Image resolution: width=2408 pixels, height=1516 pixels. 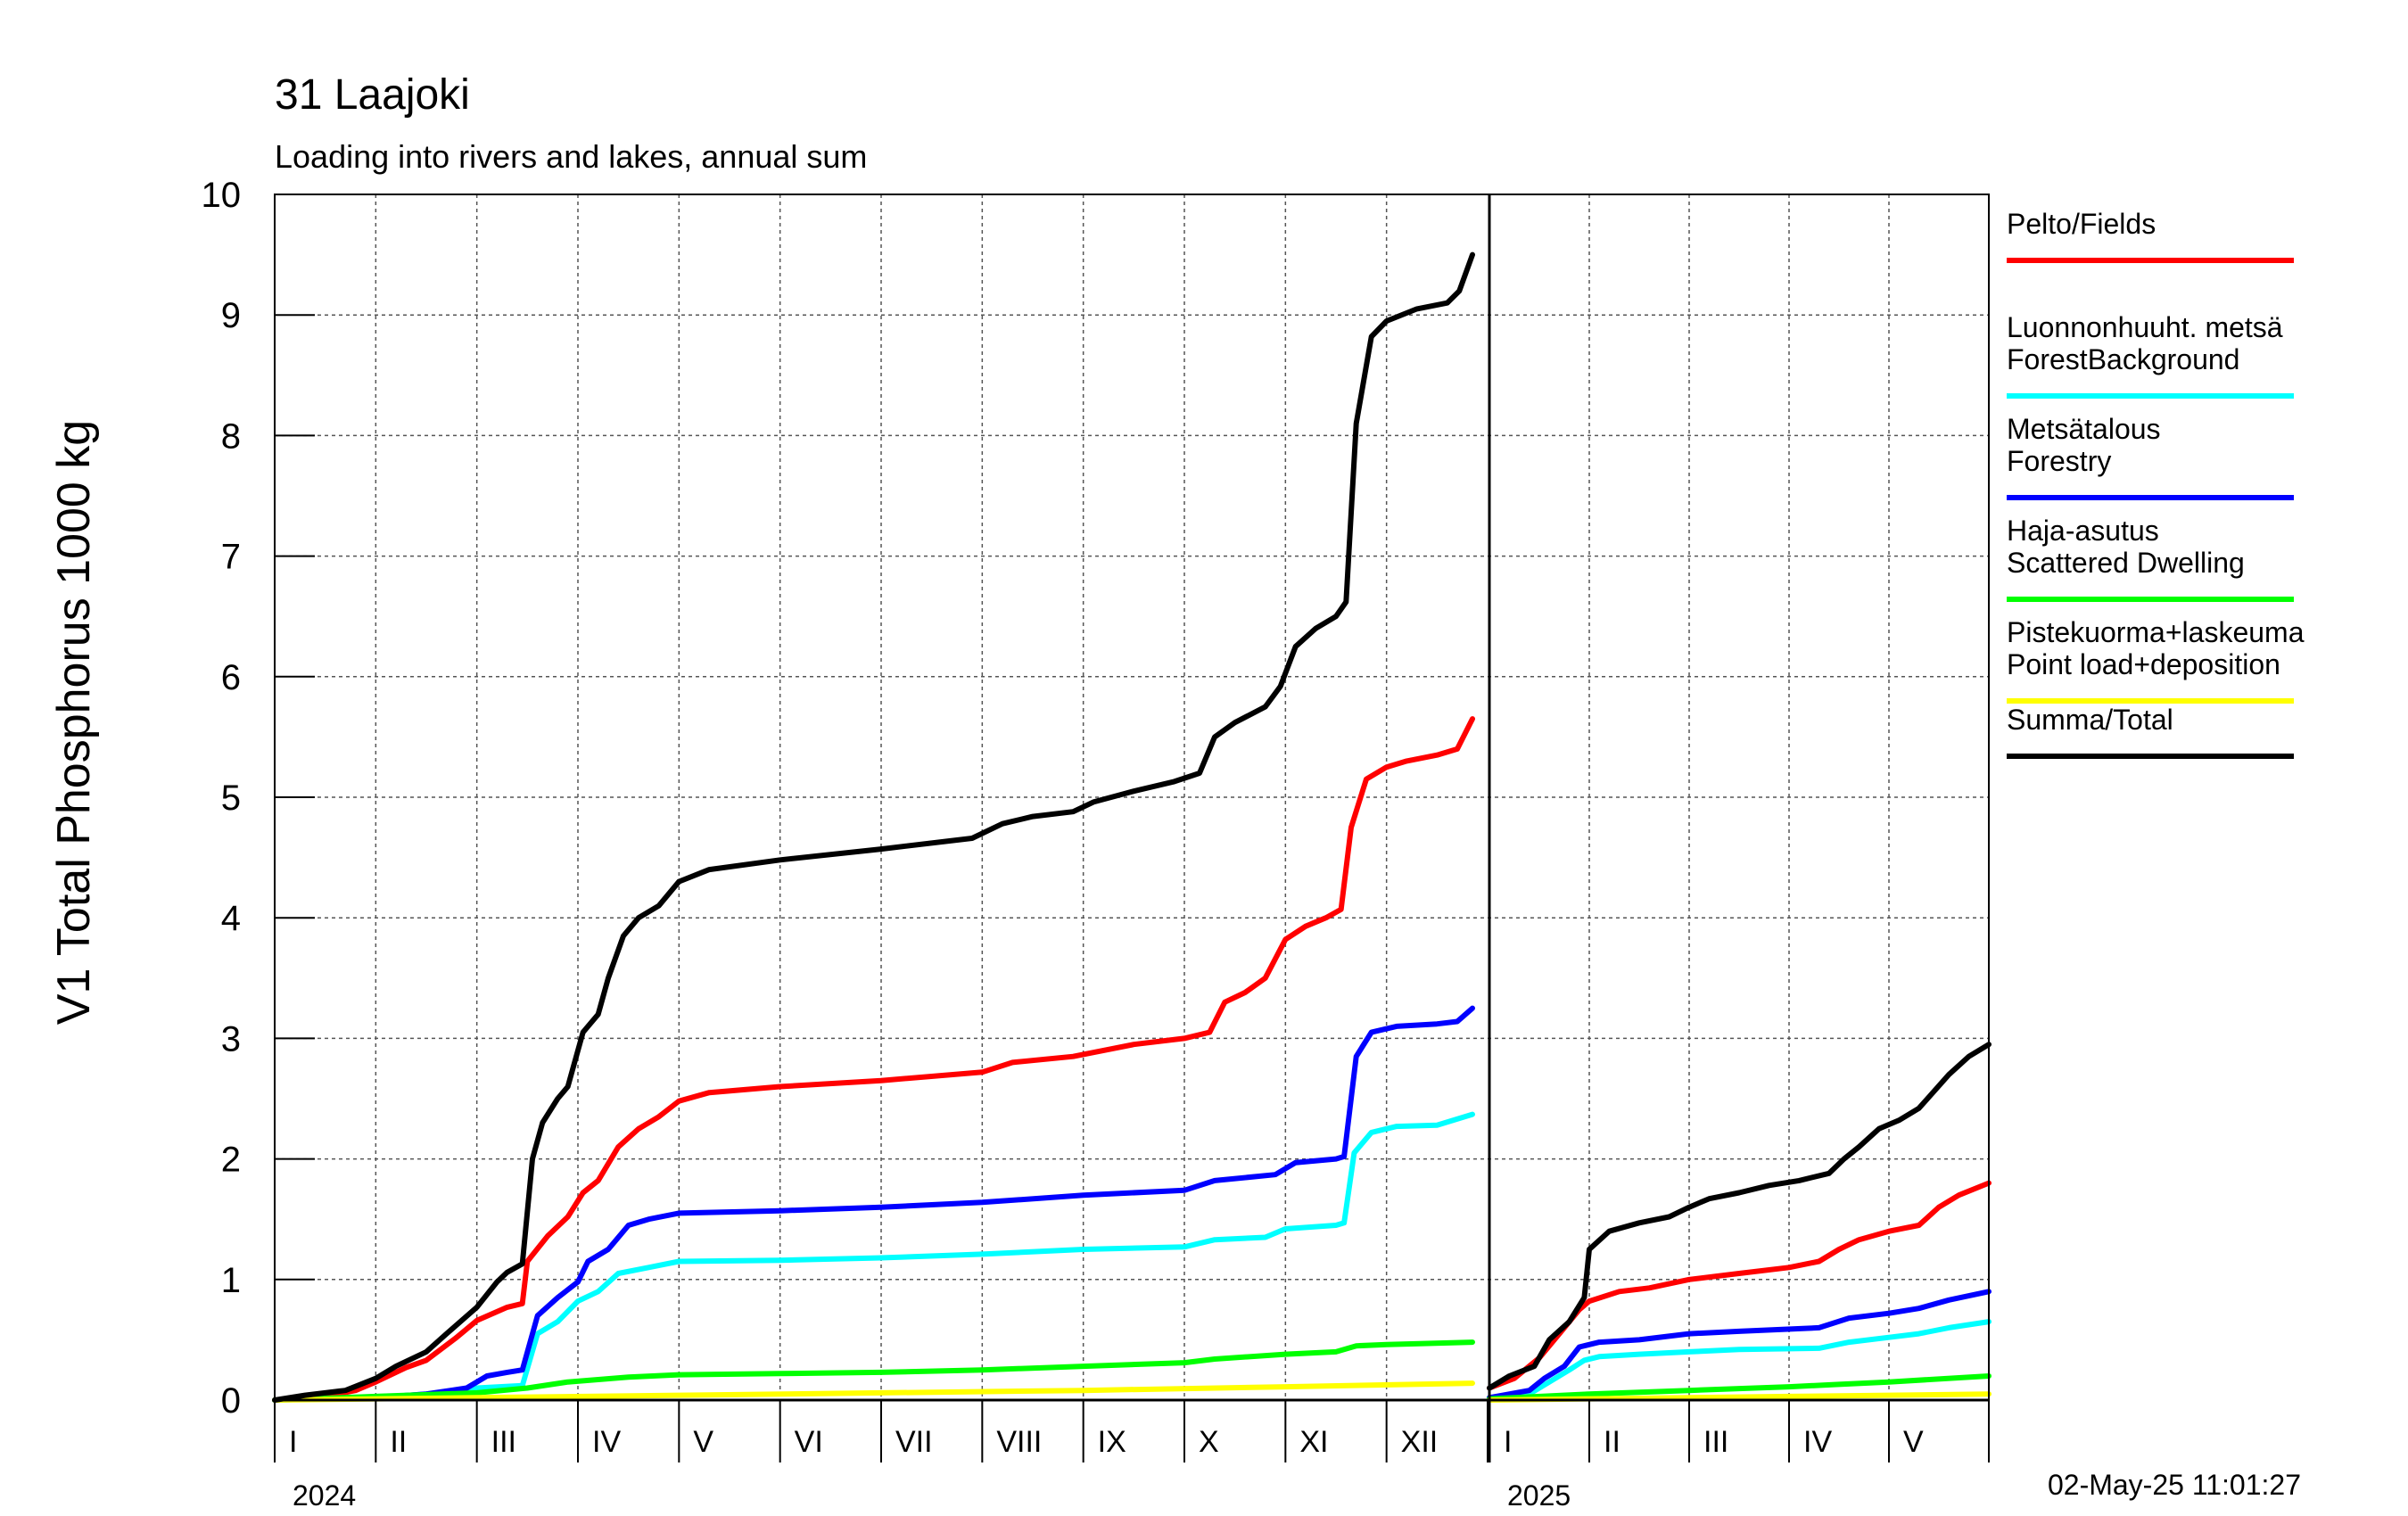 I want to click on legend-label: Pelto/Fields, so click(x=2081, y=224).